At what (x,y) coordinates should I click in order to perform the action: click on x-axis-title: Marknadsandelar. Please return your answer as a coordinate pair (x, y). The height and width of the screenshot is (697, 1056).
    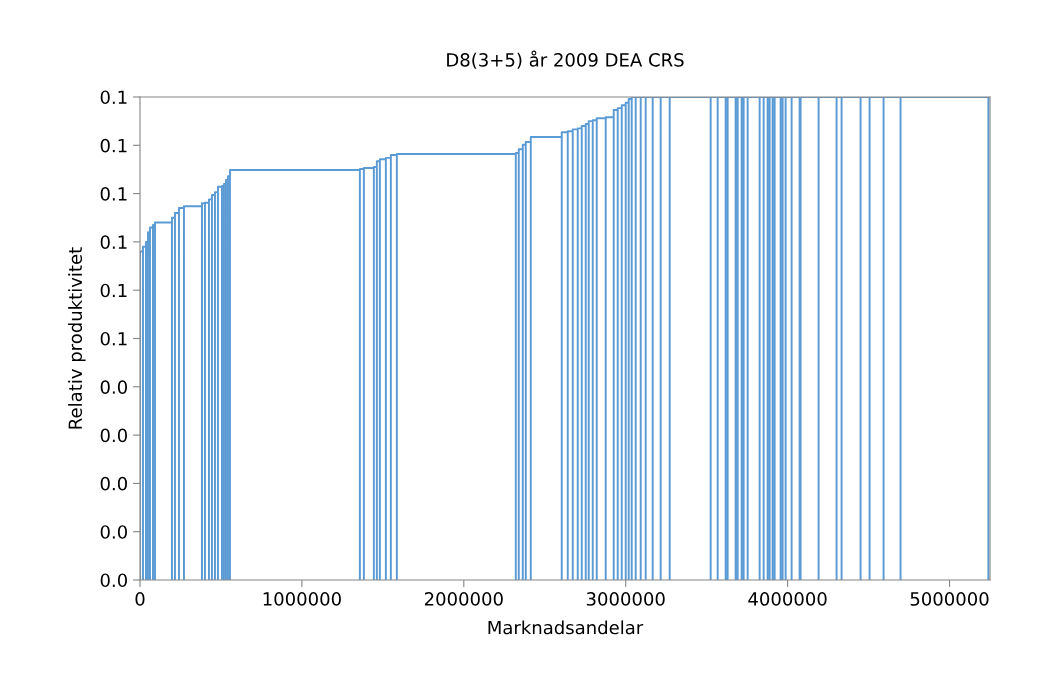
    Looking at the image, I should click on (566, 627).